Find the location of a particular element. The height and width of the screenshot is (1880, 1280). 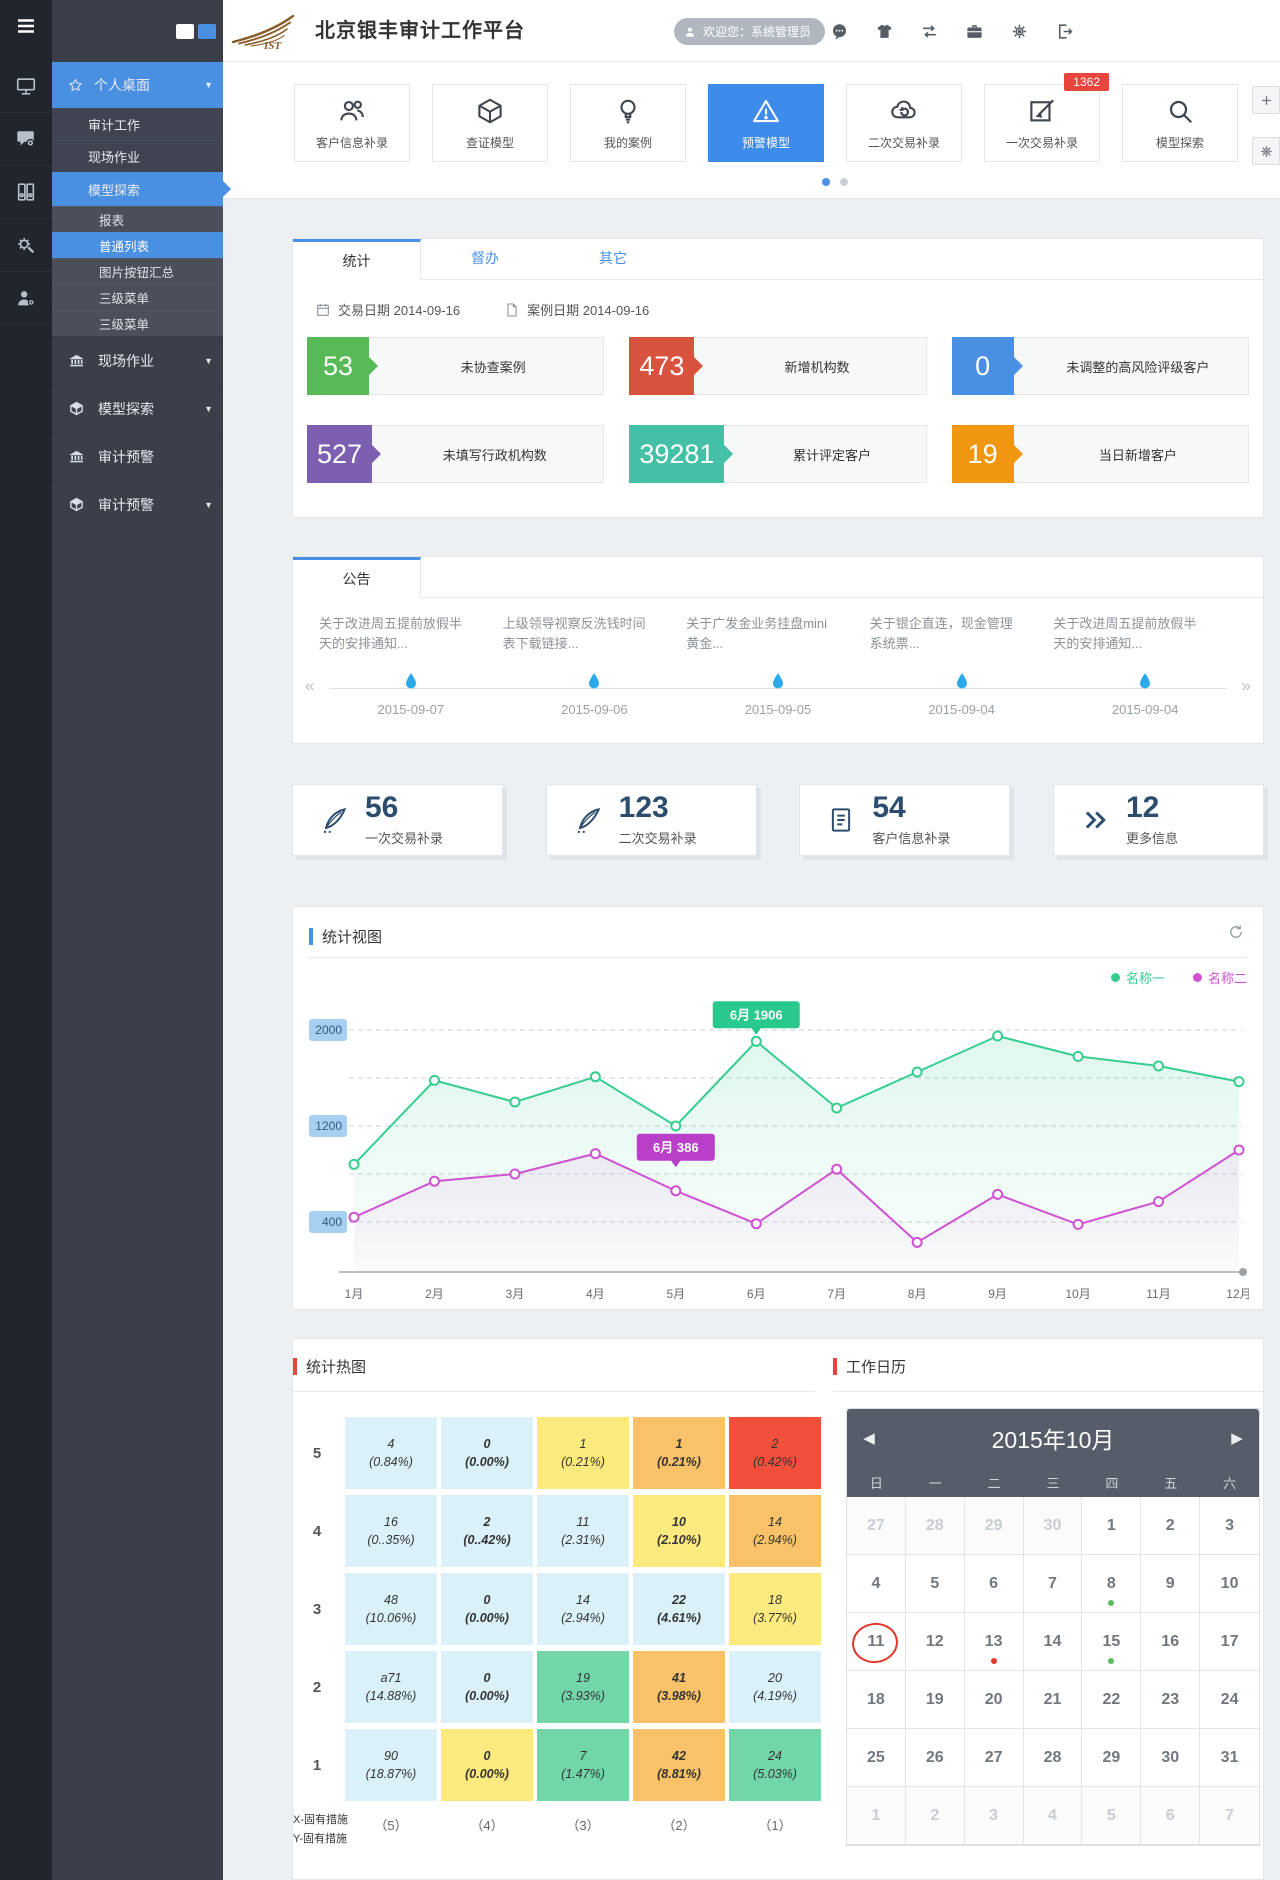

calendar-day: 19 is located at coordinates (935, 1700).